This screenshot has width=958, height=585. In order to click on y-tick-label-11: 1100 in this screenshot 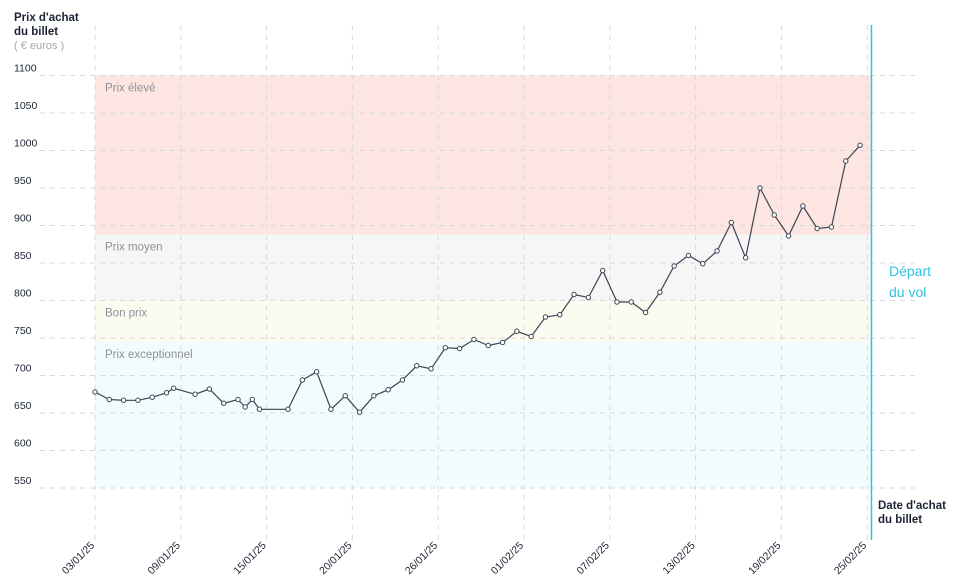, I will do `click(25, 69)`.